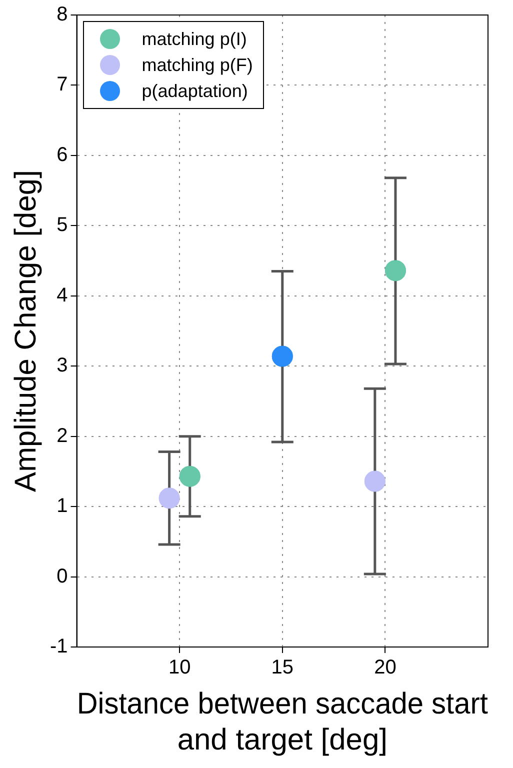 The width and height of the screenshot is (513, 768). I want to click on y-tick-label: 6, so click(62, 155).